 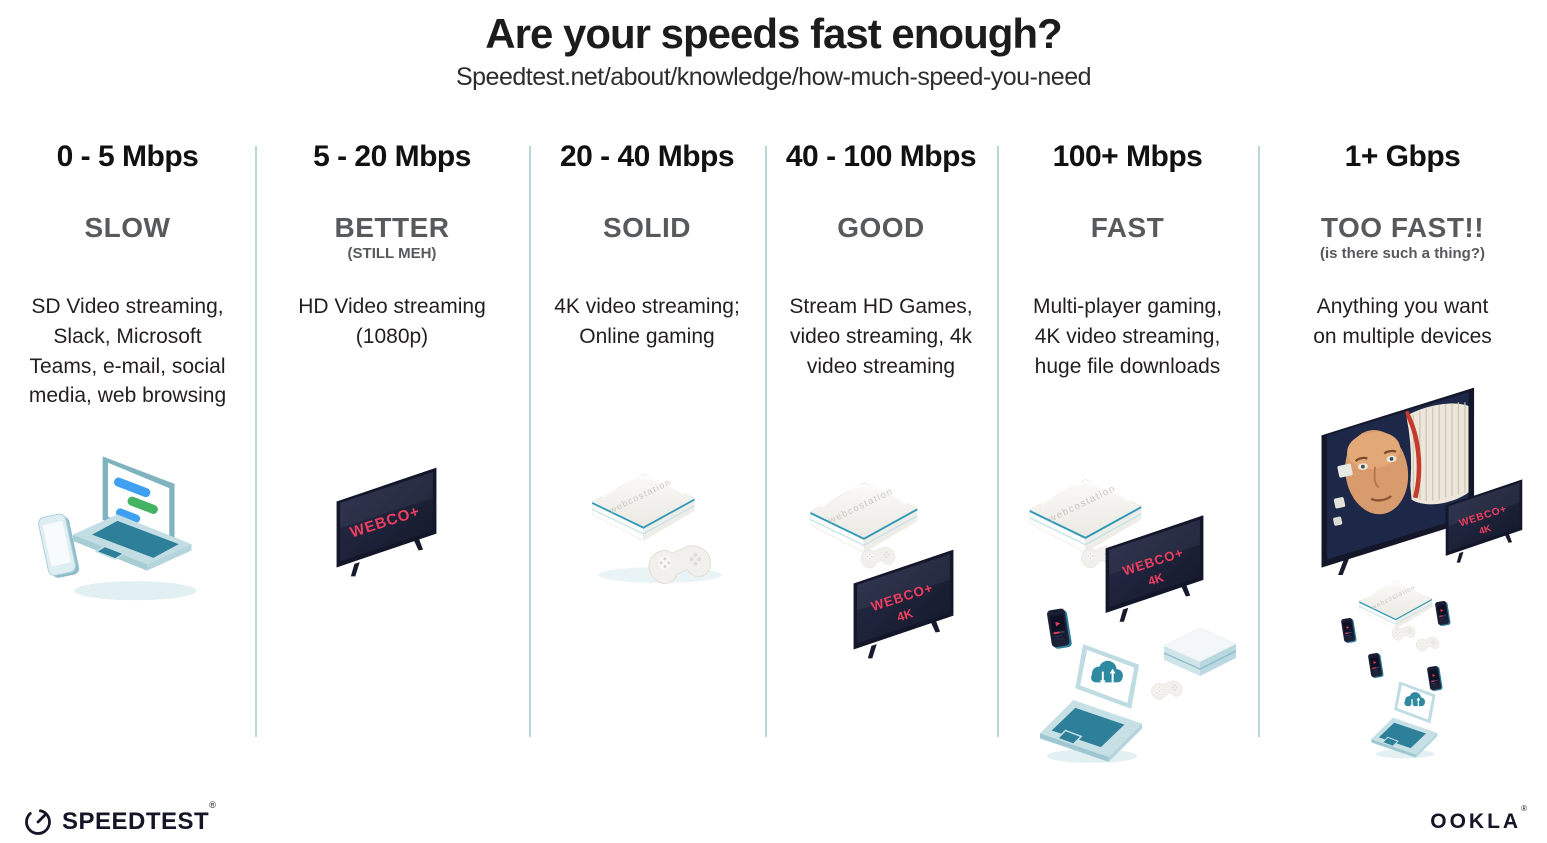 What do you see at coordinates (1127, 227) in the screenshot?
I see `rating-label: FAST` at bounding box center [1127, 227].